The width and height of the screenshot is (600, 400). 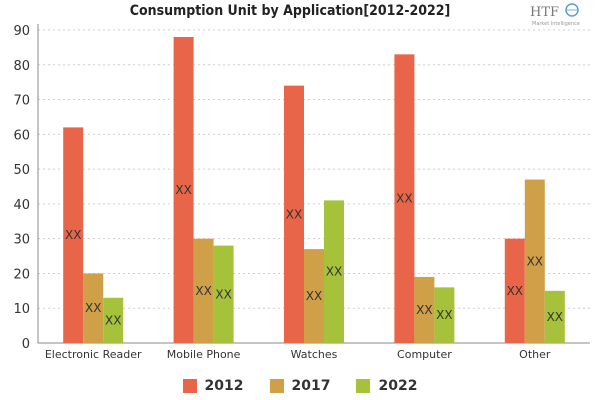 What do you see at coordinates (93, 354) in the screenshot?
I see `x-tick-label: Electronic Reader` at bounding box center [93, 354].